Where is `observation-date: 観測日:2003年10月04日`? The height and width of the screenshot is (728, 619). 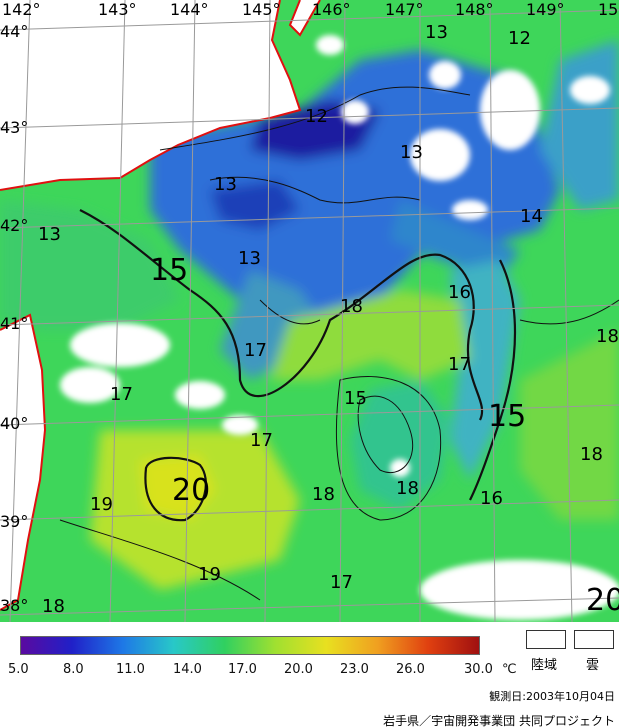 observation-date: 観測日:2003年10月04日 is located at coordinates (552, 696).